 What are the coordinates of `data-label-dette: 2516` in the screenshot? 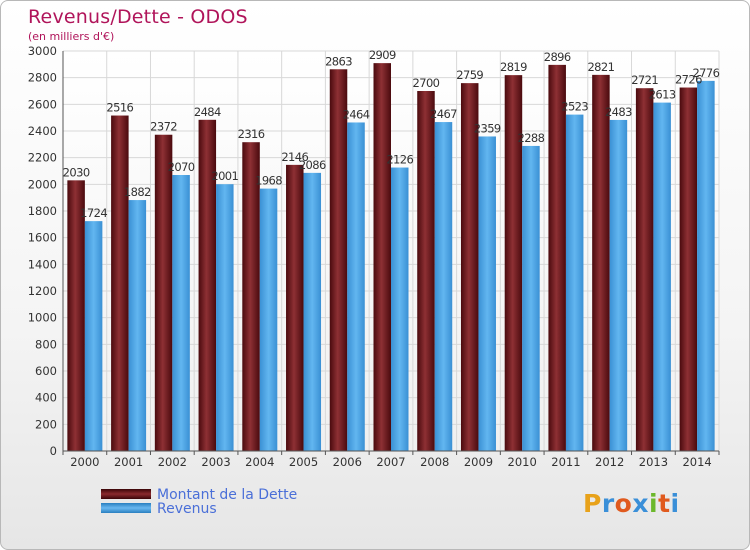 It's located at (119, 108).